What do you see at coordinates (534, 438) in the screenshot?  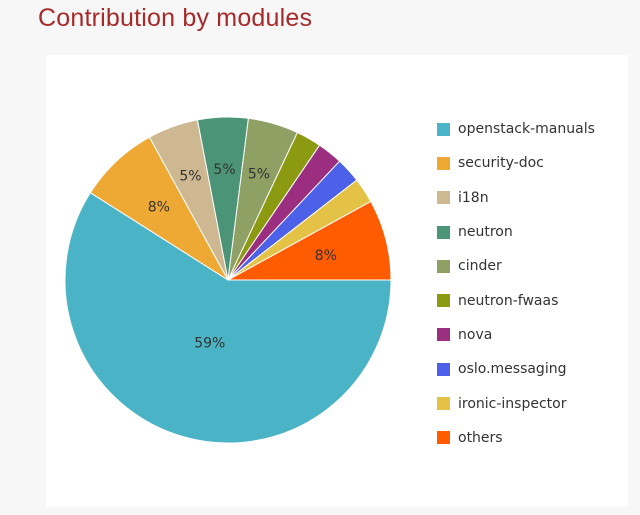 I see `legend-item-others: others` at bounding box center [534, 438].